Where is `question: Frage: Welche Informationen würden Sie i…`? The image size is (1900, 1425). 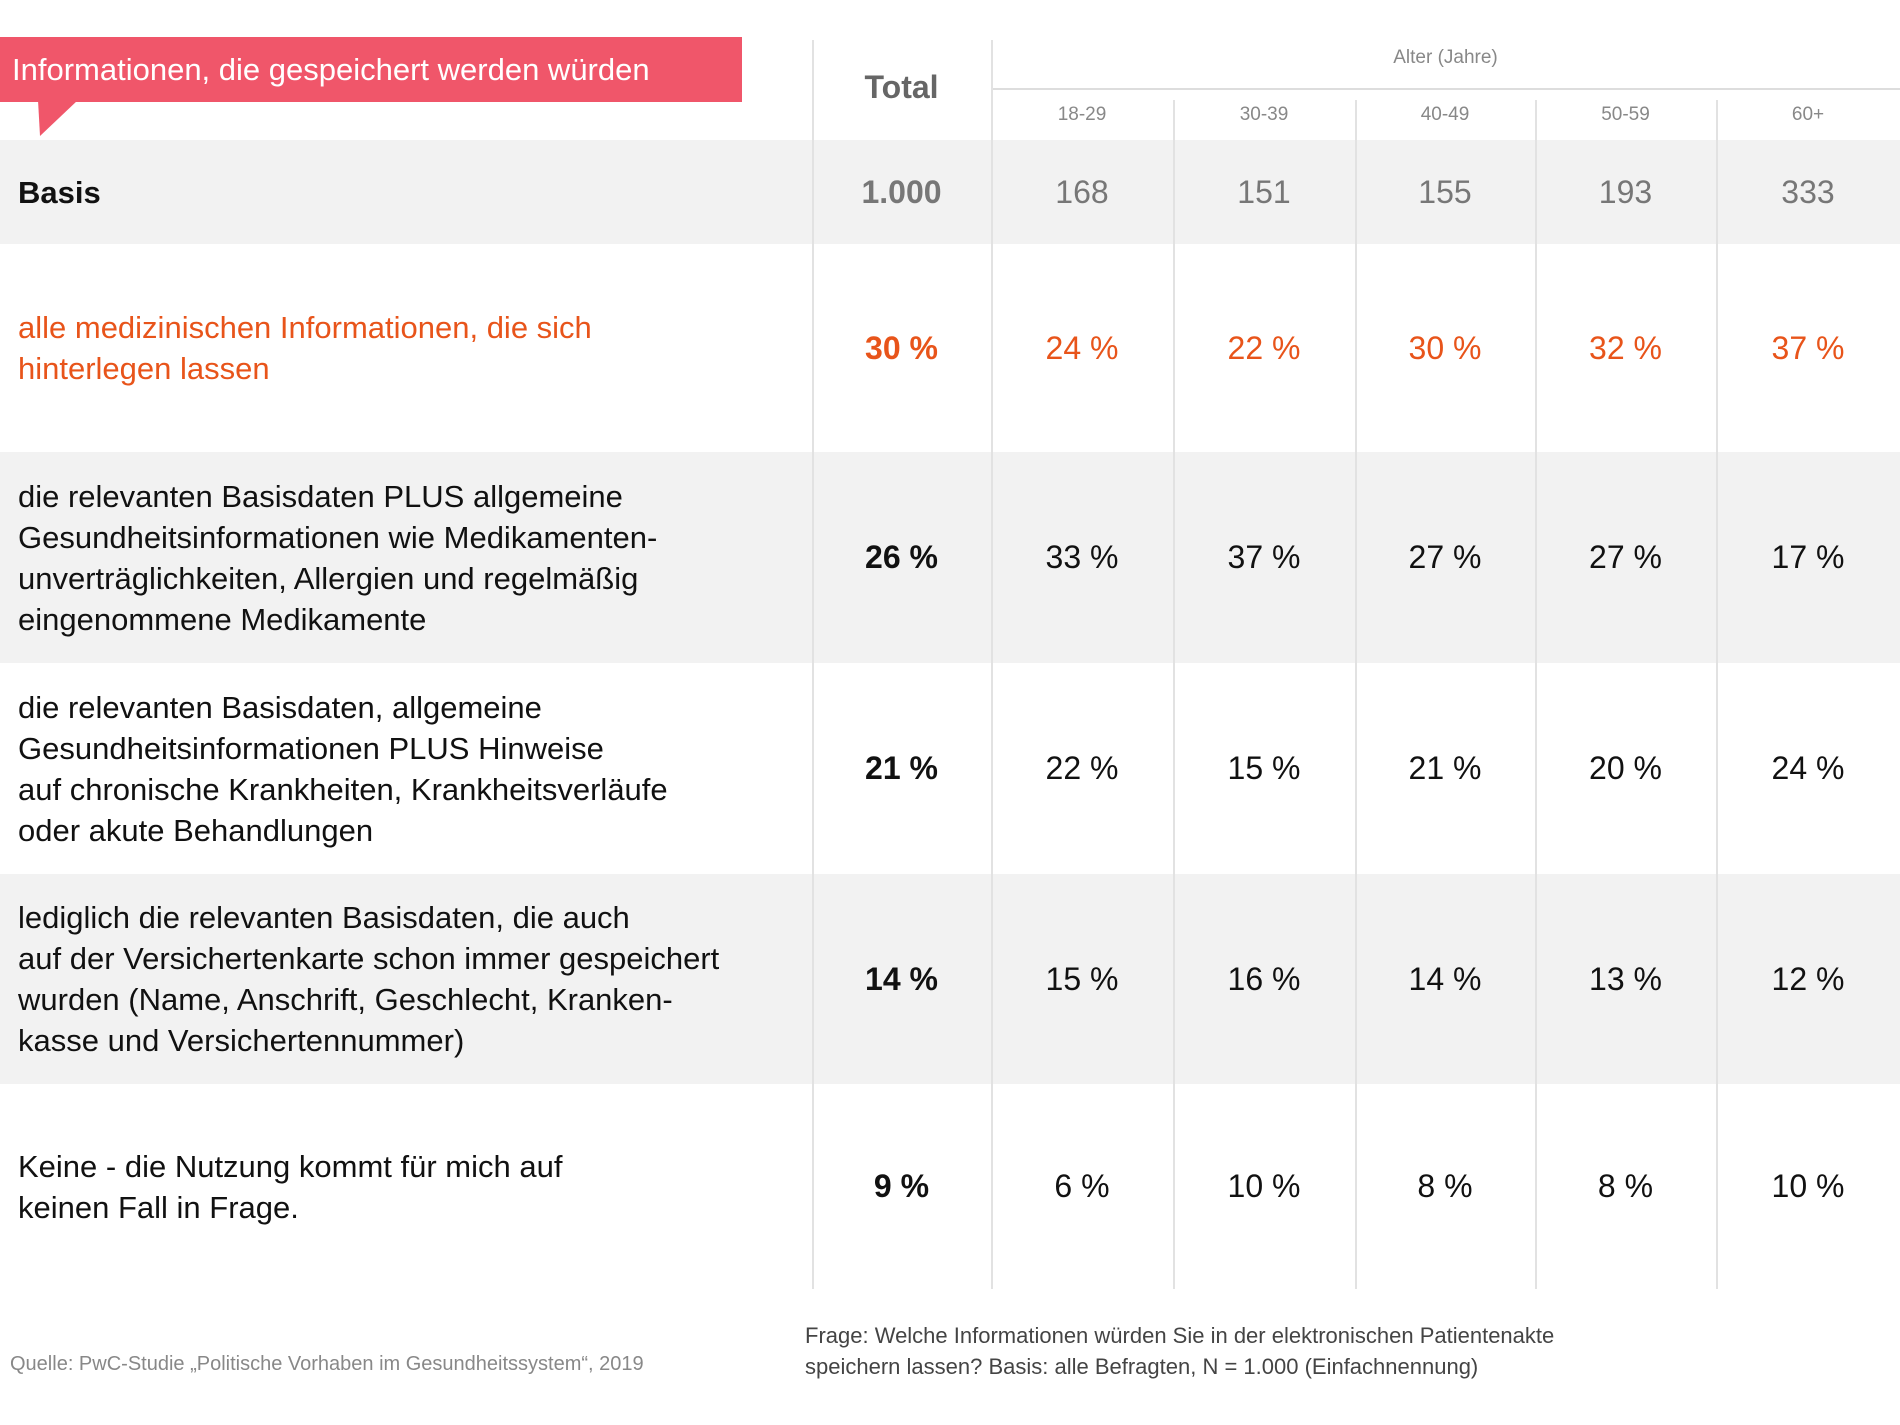
question: Frage: Welche Informationen würden Sie i… is located at coordinates (1180, 1351).